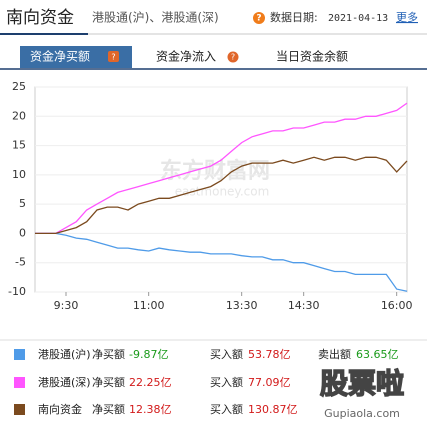 The height and width of the screenshot is (426, 427). What do you see at coordinates (17, 291) in the screenshot?
I see `y-tick-label: -10` at bounding box center [17, 291].